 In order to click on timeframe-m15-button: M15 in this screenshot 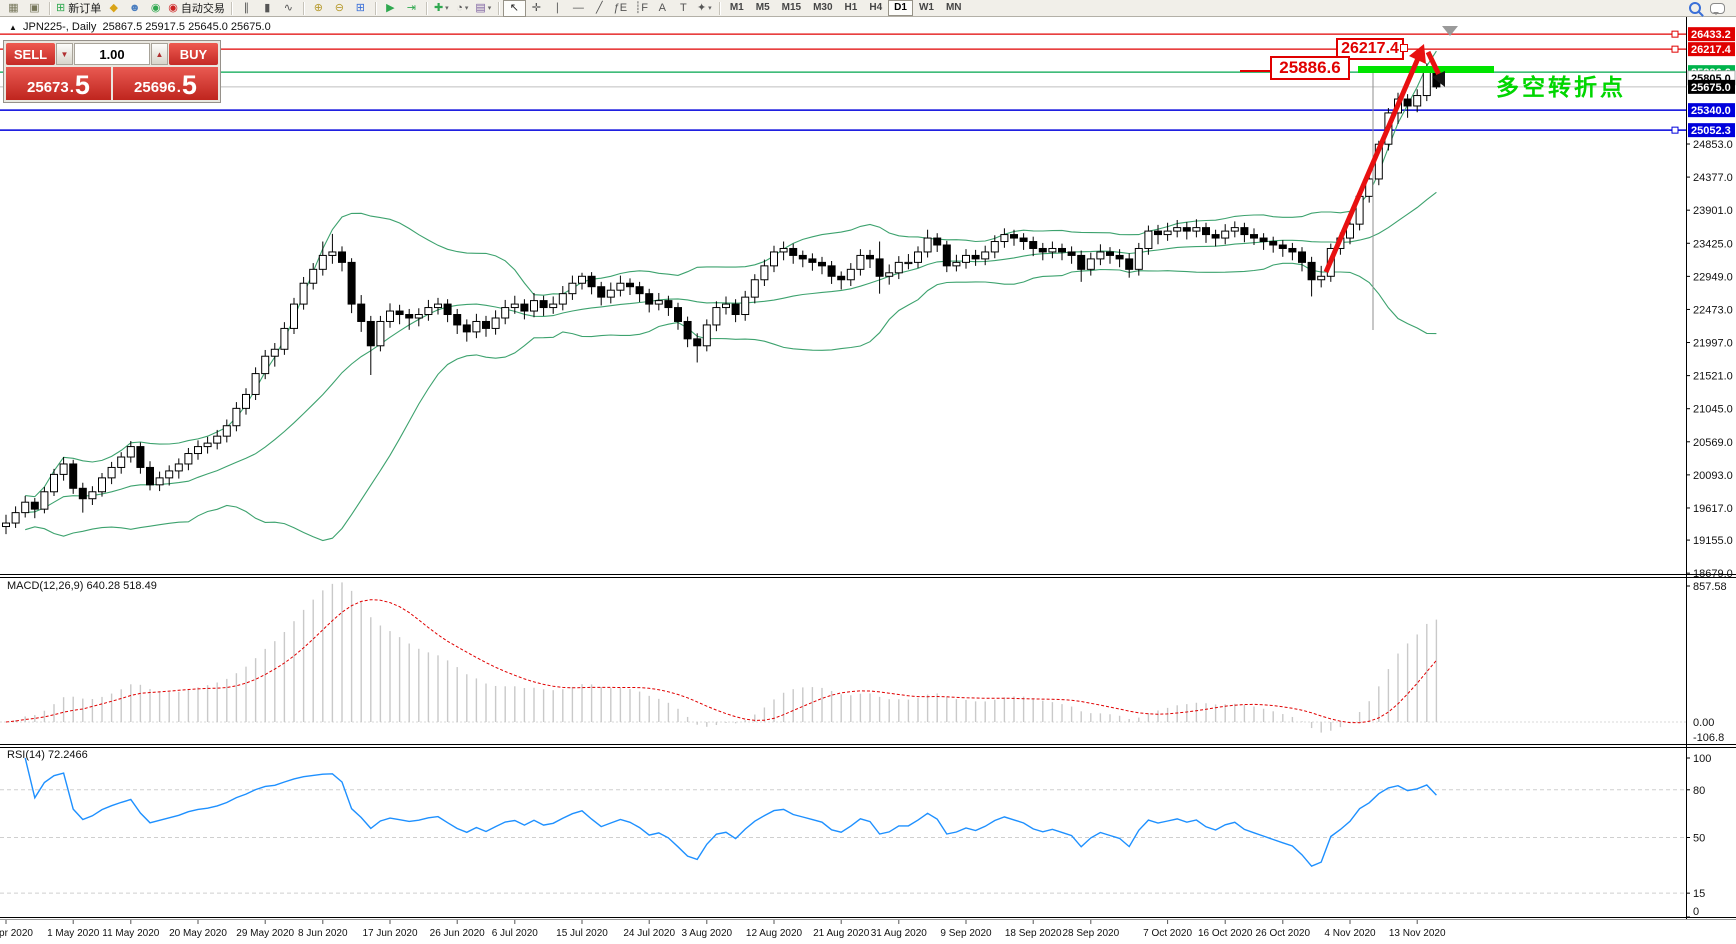, I will do `click(791, 7)`.